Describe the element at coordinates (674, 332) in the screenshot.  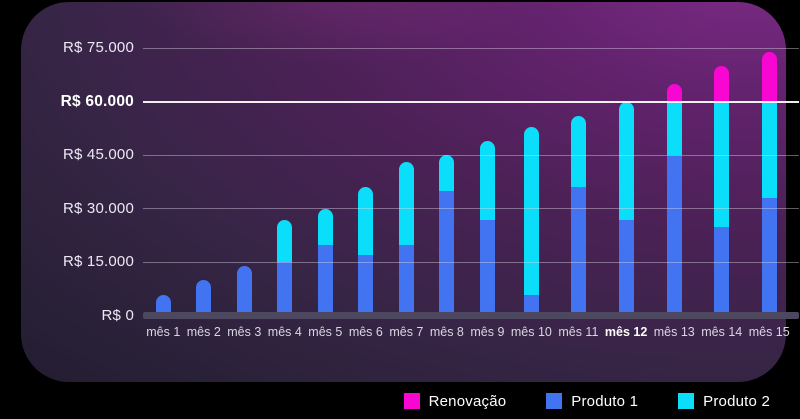
I see `x-tick-label: mês 13` at that location.